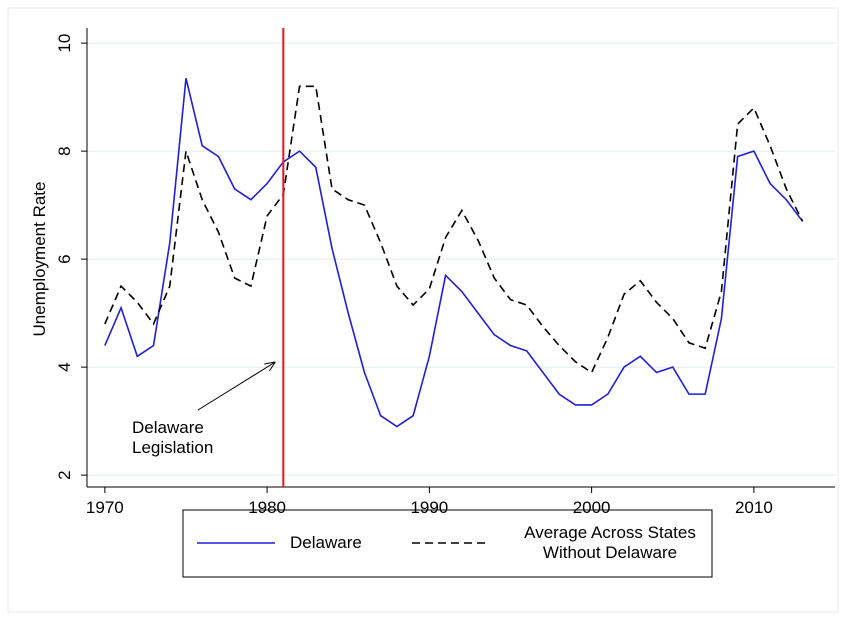 The height and width of the screenshot is (622, 847). What do you see at coordinates (429, 507) in the screenshot?
I see `x-tick-label: 1990` at bounding box center [429, 507].